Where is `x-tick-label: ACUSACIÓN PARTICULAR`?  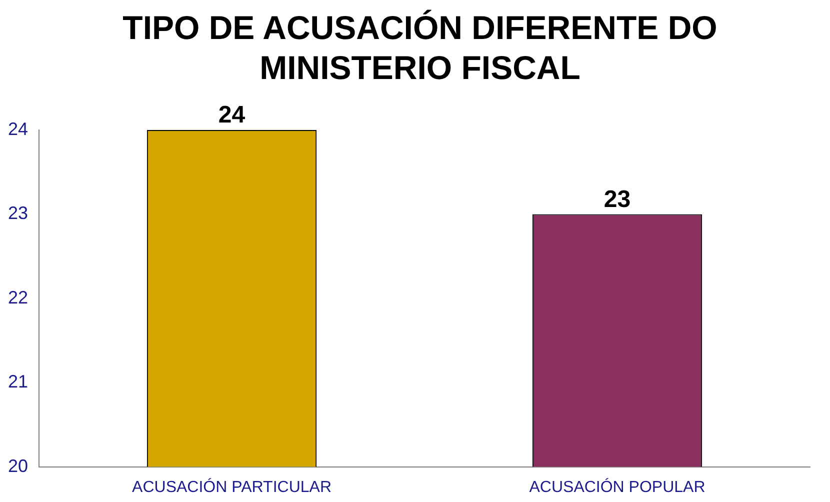
x-tick-label: ACUSACIÓN PARTICULAR is located at coordinates (232, 487).